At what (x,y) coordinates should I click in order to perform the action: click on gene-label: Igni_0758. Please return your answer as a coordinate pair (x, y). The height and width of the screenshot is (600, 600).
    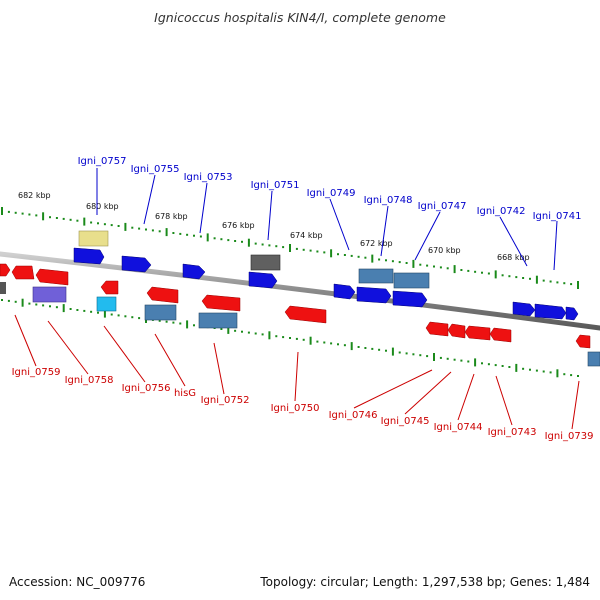
    Looking at the image, I should click on (89, 380).